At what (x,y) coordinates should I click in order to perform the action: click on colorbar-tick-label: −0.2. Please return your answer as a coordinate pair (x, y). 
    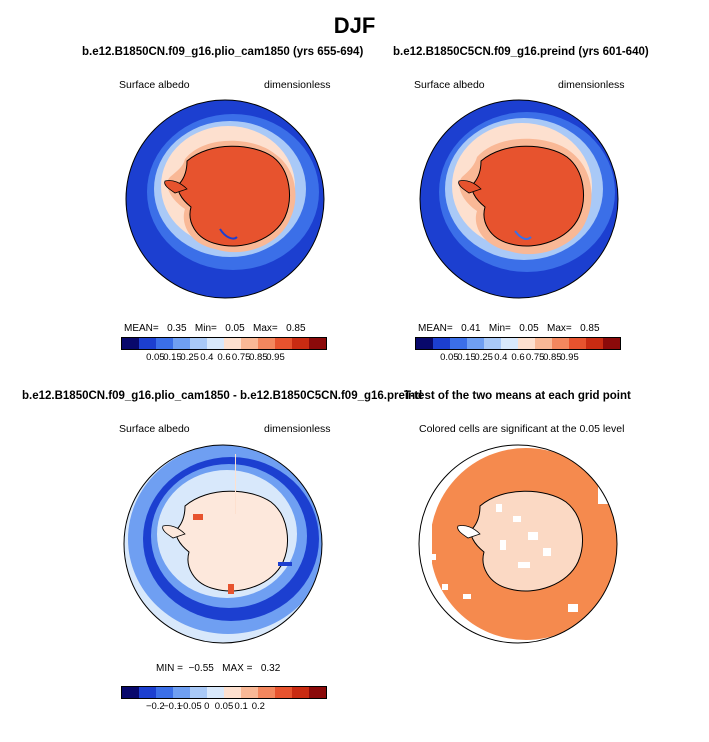
    Looking at the image, I should click on (155, 706).